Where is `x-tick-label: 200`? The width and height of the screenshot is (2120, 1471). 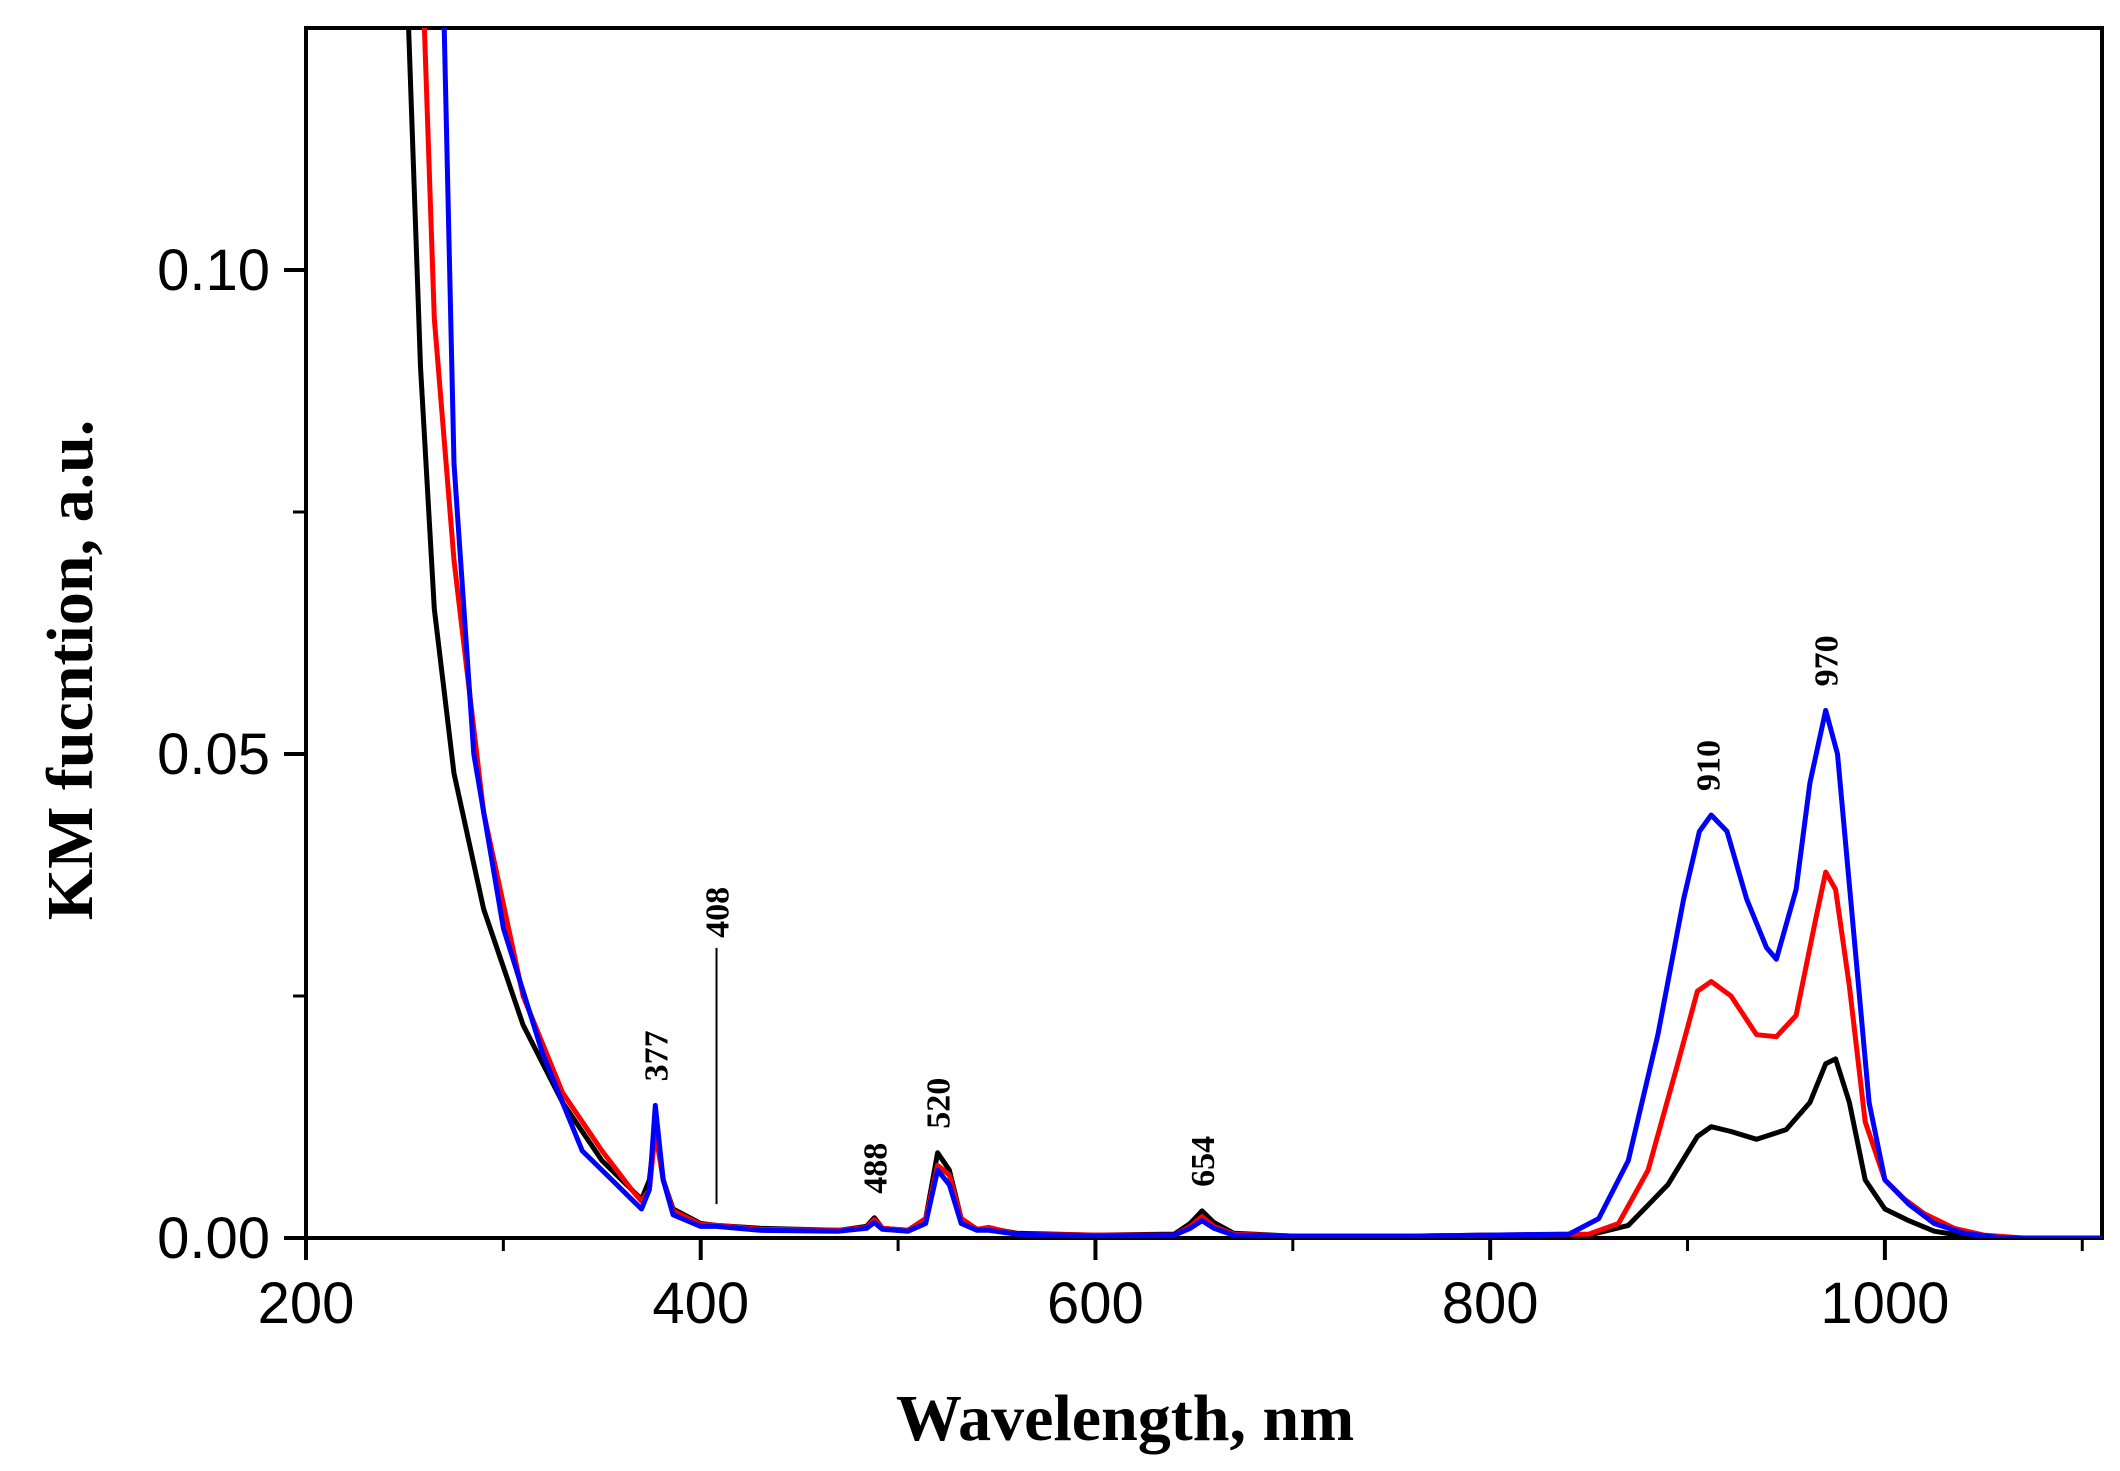
x-tick-label: 200 is located at coordinates (306, 1303).